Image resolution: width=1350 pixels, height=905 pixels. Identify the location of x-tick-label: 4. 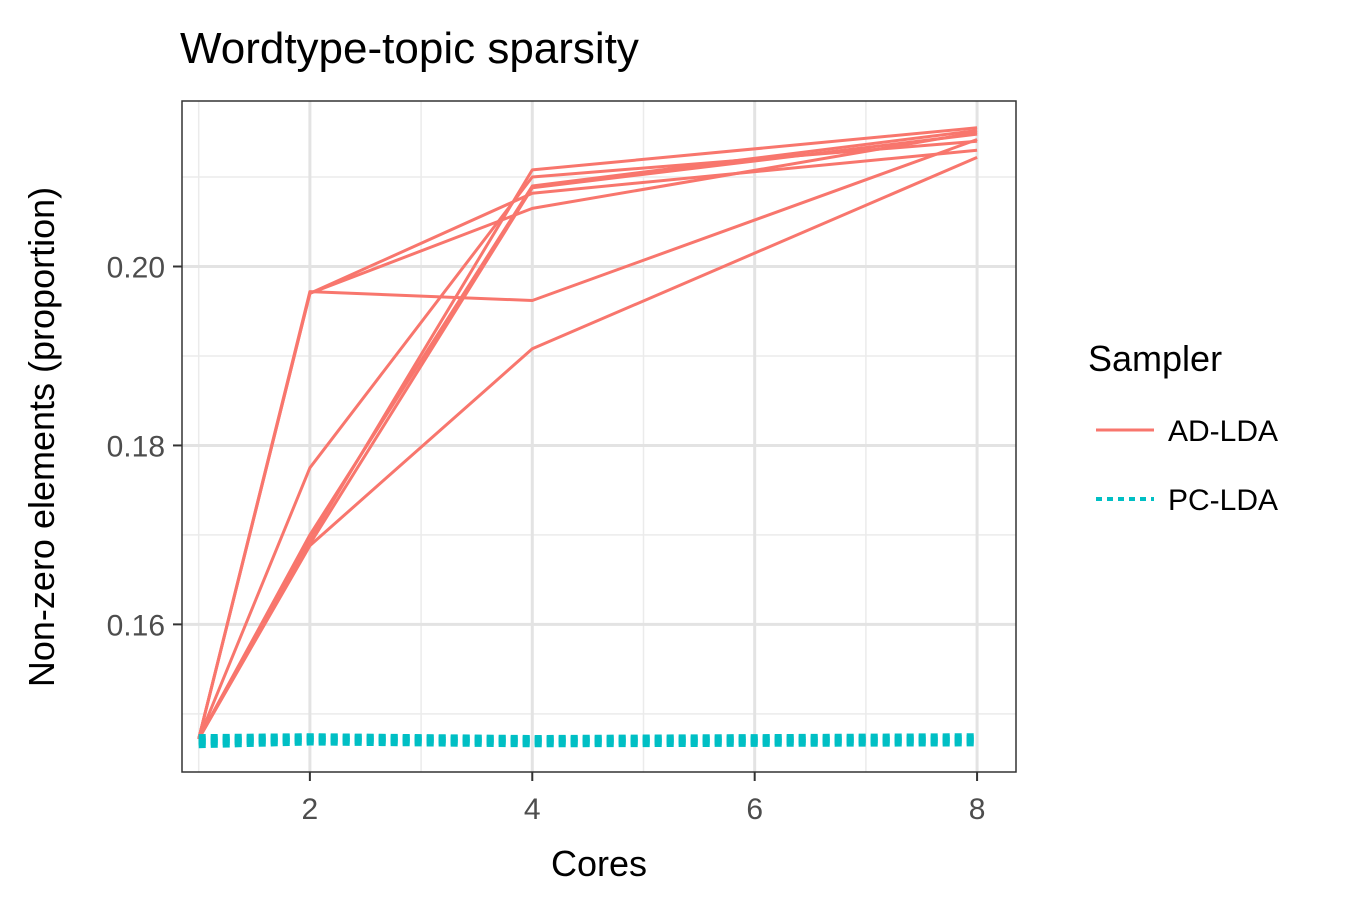
(532, 809).